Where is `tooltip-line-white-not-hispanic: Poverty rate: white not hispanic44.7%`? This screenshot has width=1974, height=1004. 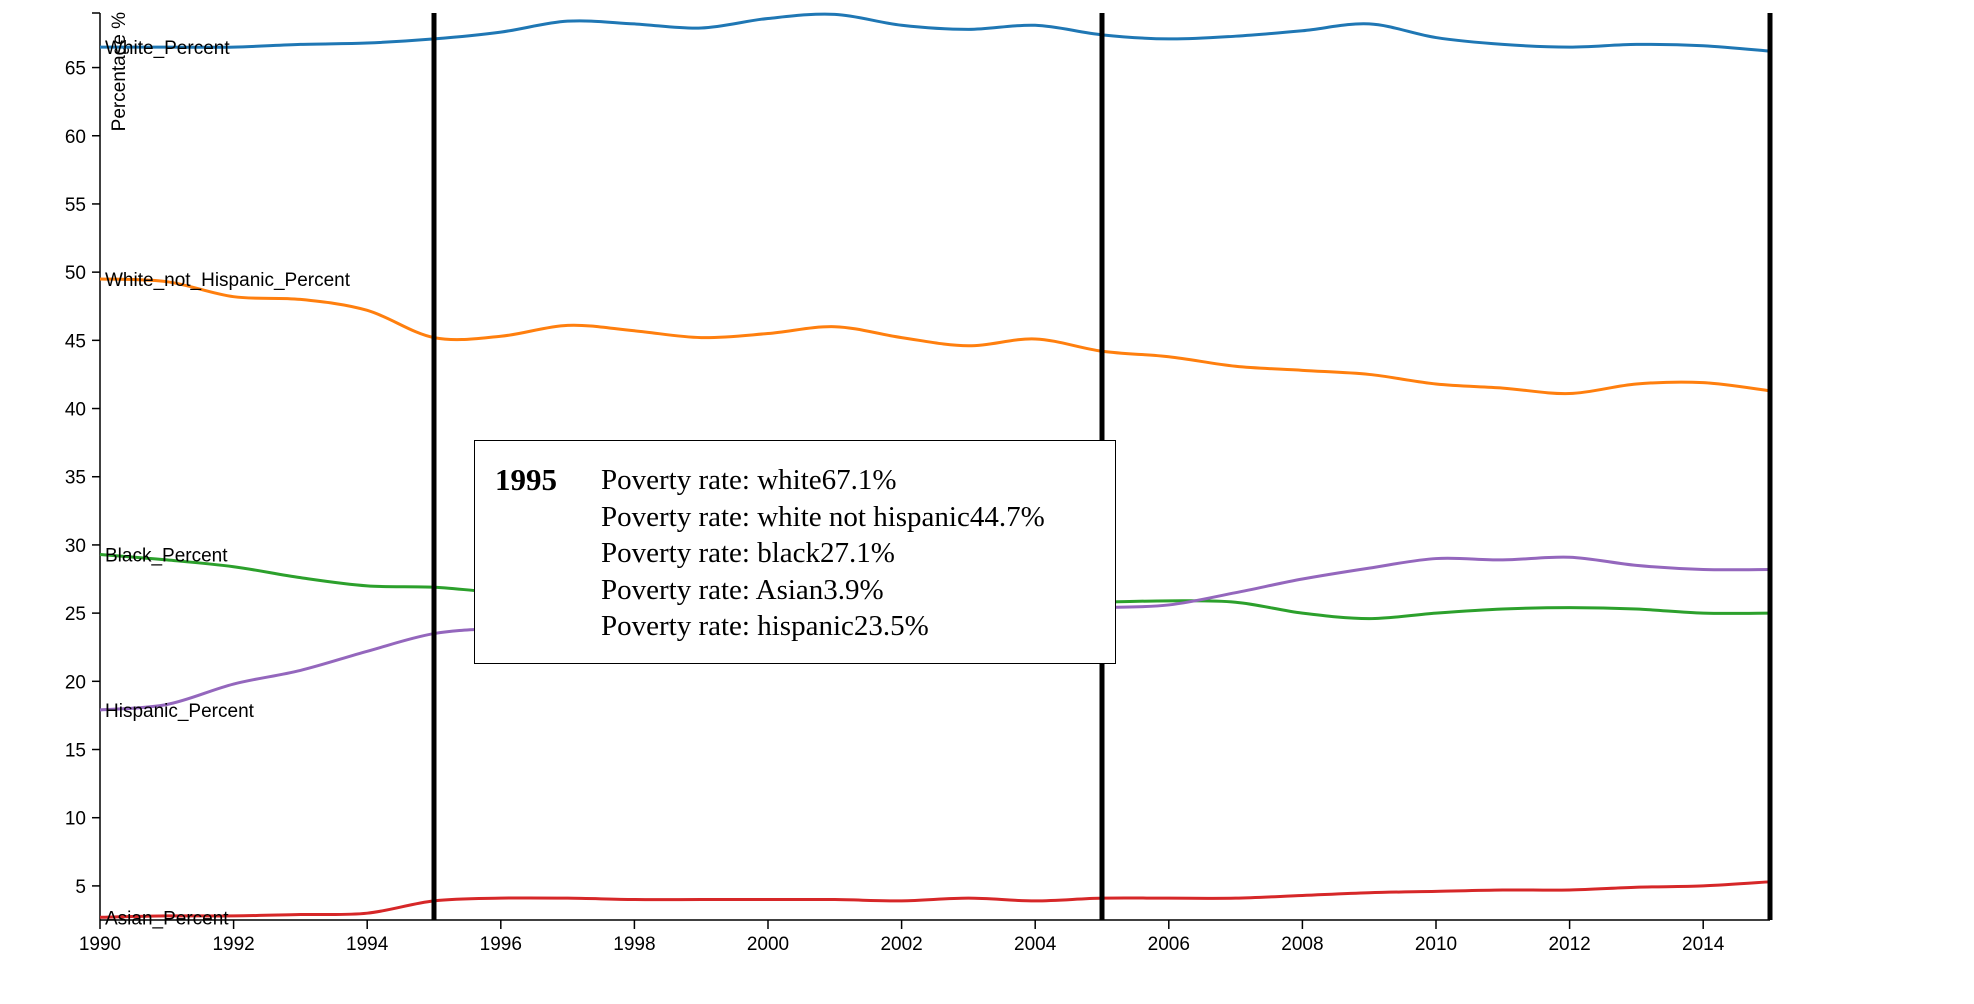 tooltip-line-white-not-hispanic: Poverty rate: white not hispanic44.7% is located at coordinates (823, 516).